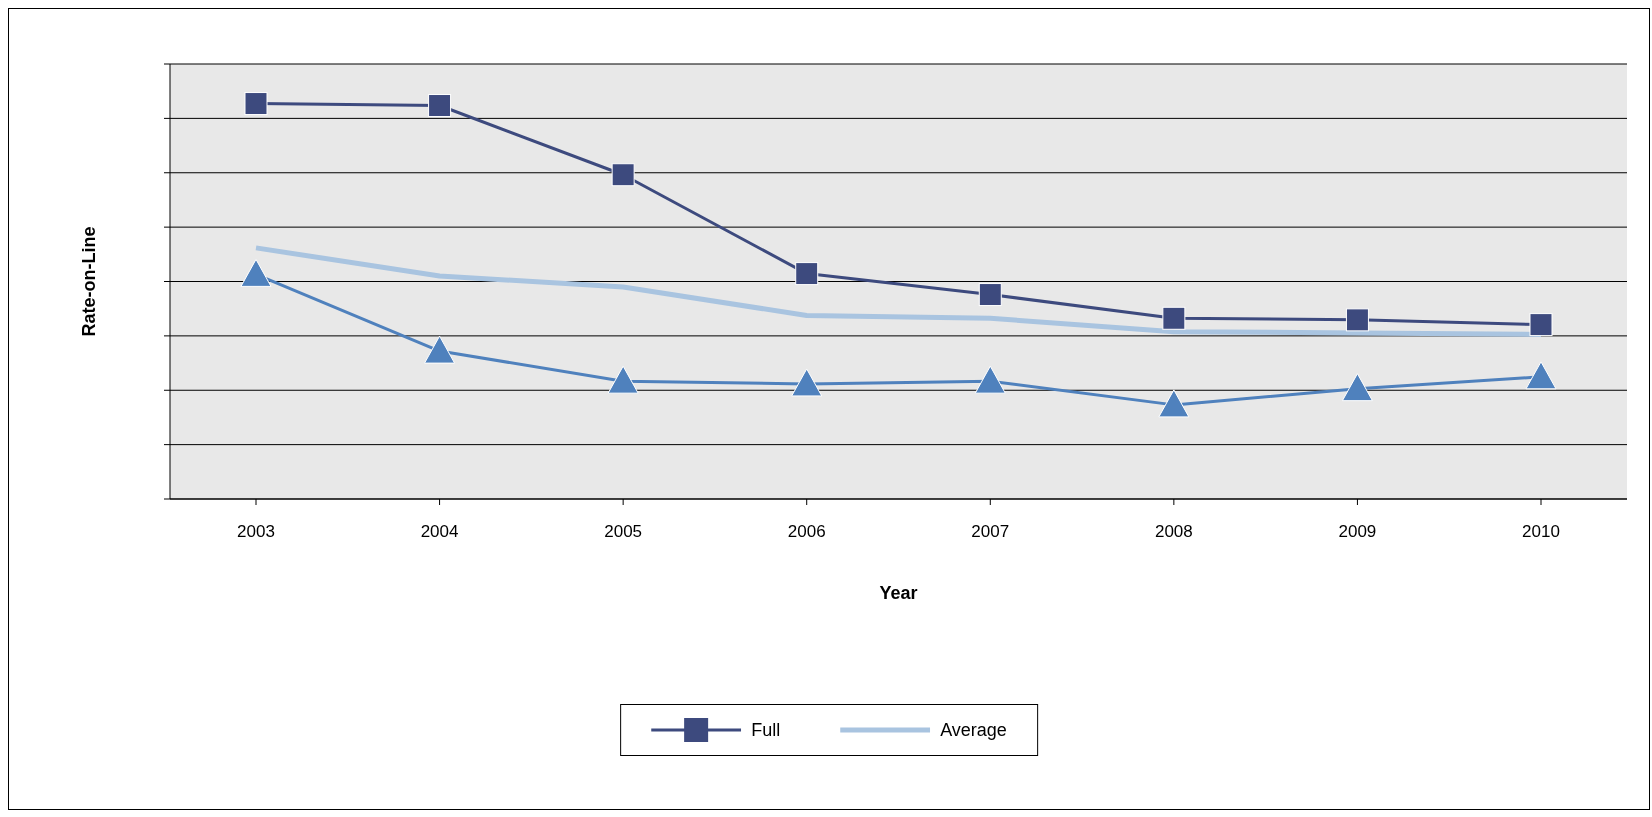 The height and width of the screenshot is (817, 1652). What do you see at coordinates (1357, 532) in the screenshot?
I see `x-tick-label: 2009` at bounding box center [1357, 532].